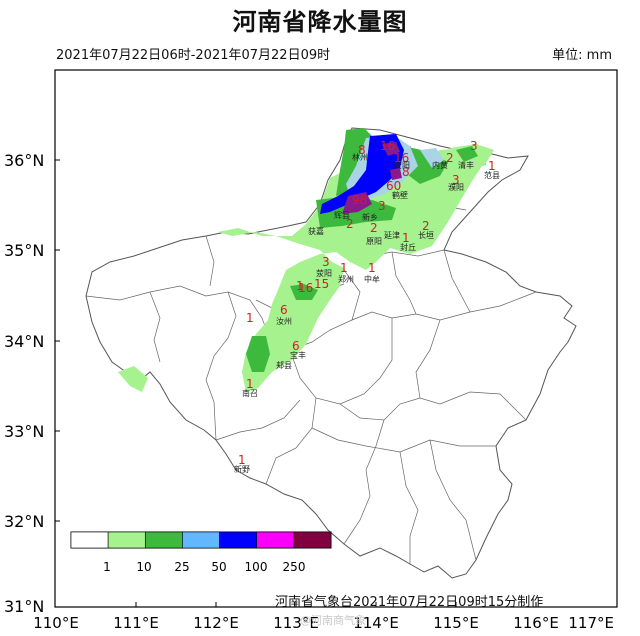 This screenshot has height=636, width=640. Describe the element at coordinates (342, 215) in the screenshot. I see `city-label: 辉县` at that location.